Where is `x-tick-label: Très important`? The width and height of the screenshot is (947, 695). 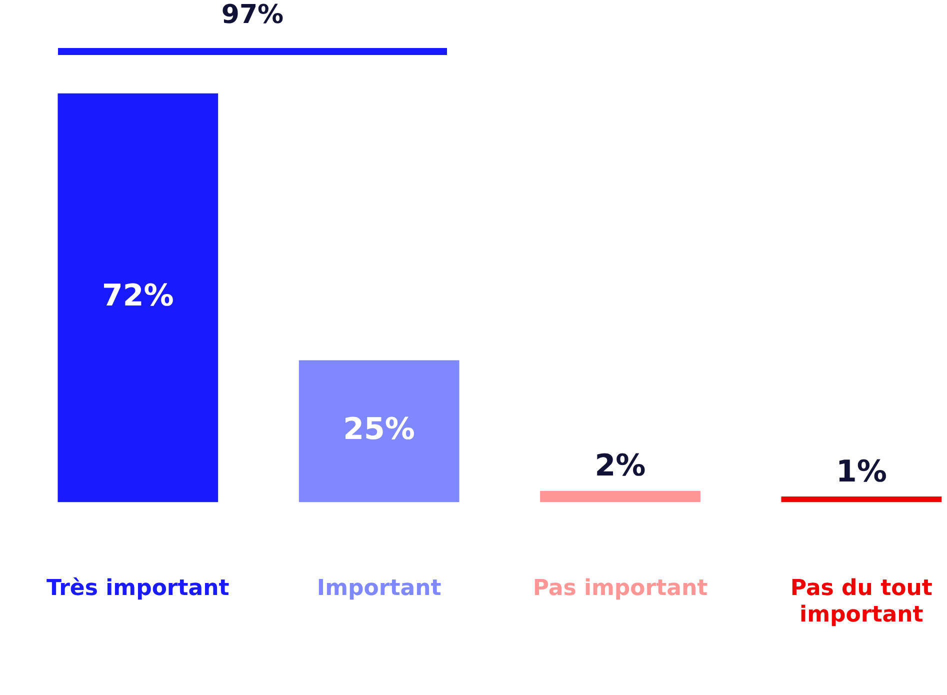
x-tick-label: Très important is located at coordinates (138, 589).